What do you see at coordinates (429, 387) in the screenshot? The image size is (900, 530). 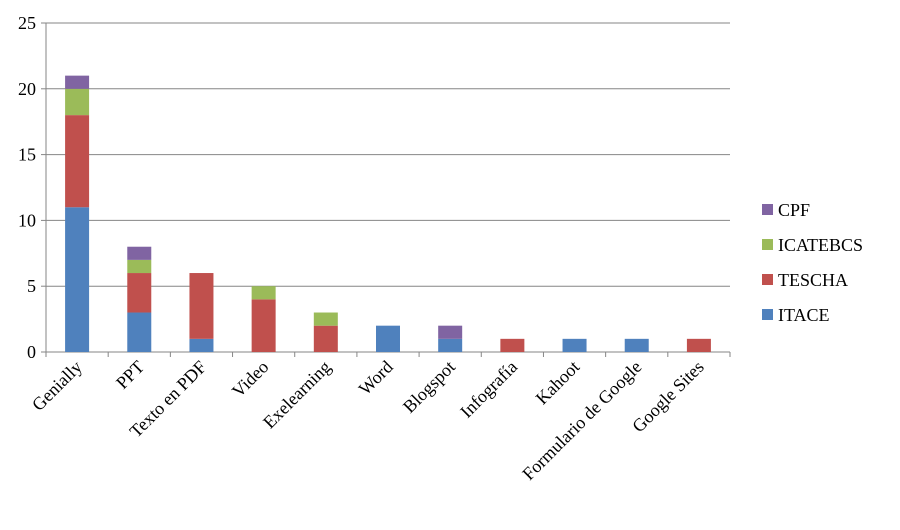 I see `x-tick-label: Blogspot` at bounding box center [429, 387].